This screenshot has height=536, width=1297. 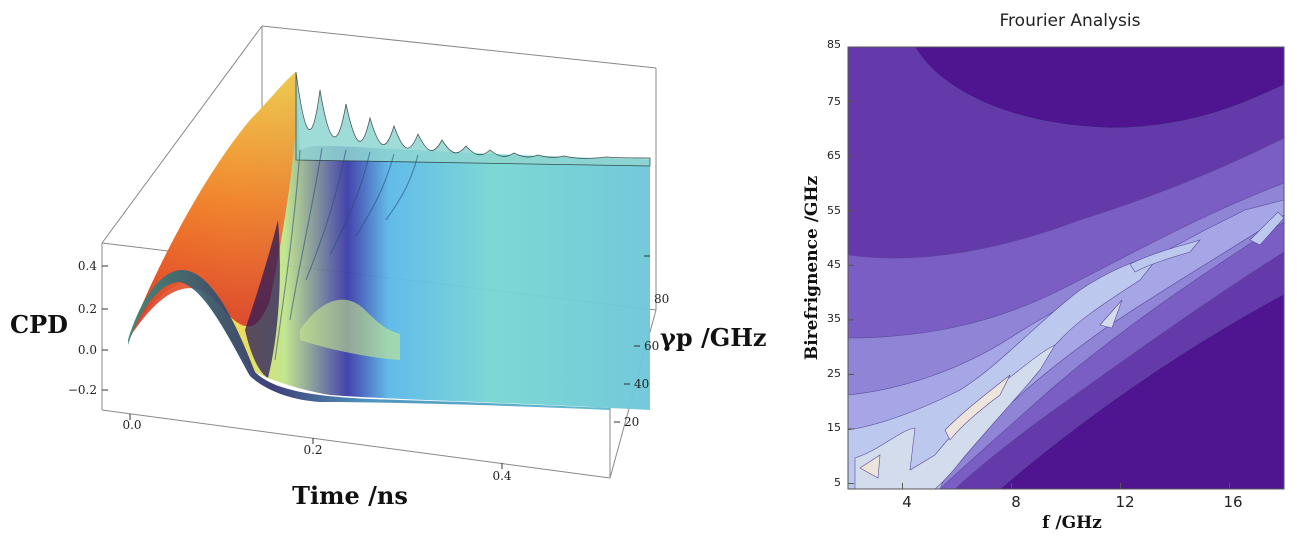 What do you see at coordinates (834, 210) in the screenshot?
I see `contour-y-tick-55: 55` at bounding box center [834, 210].